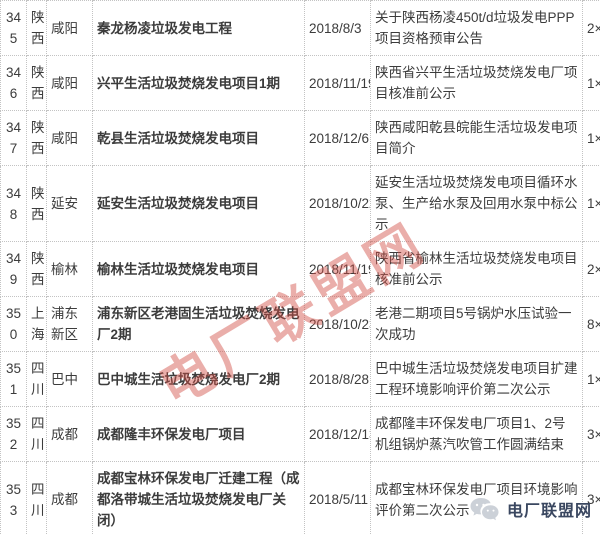 The height and width of the screenshot is (535, 600). I want to click on city-cell: 榆林, so click(69, 269).